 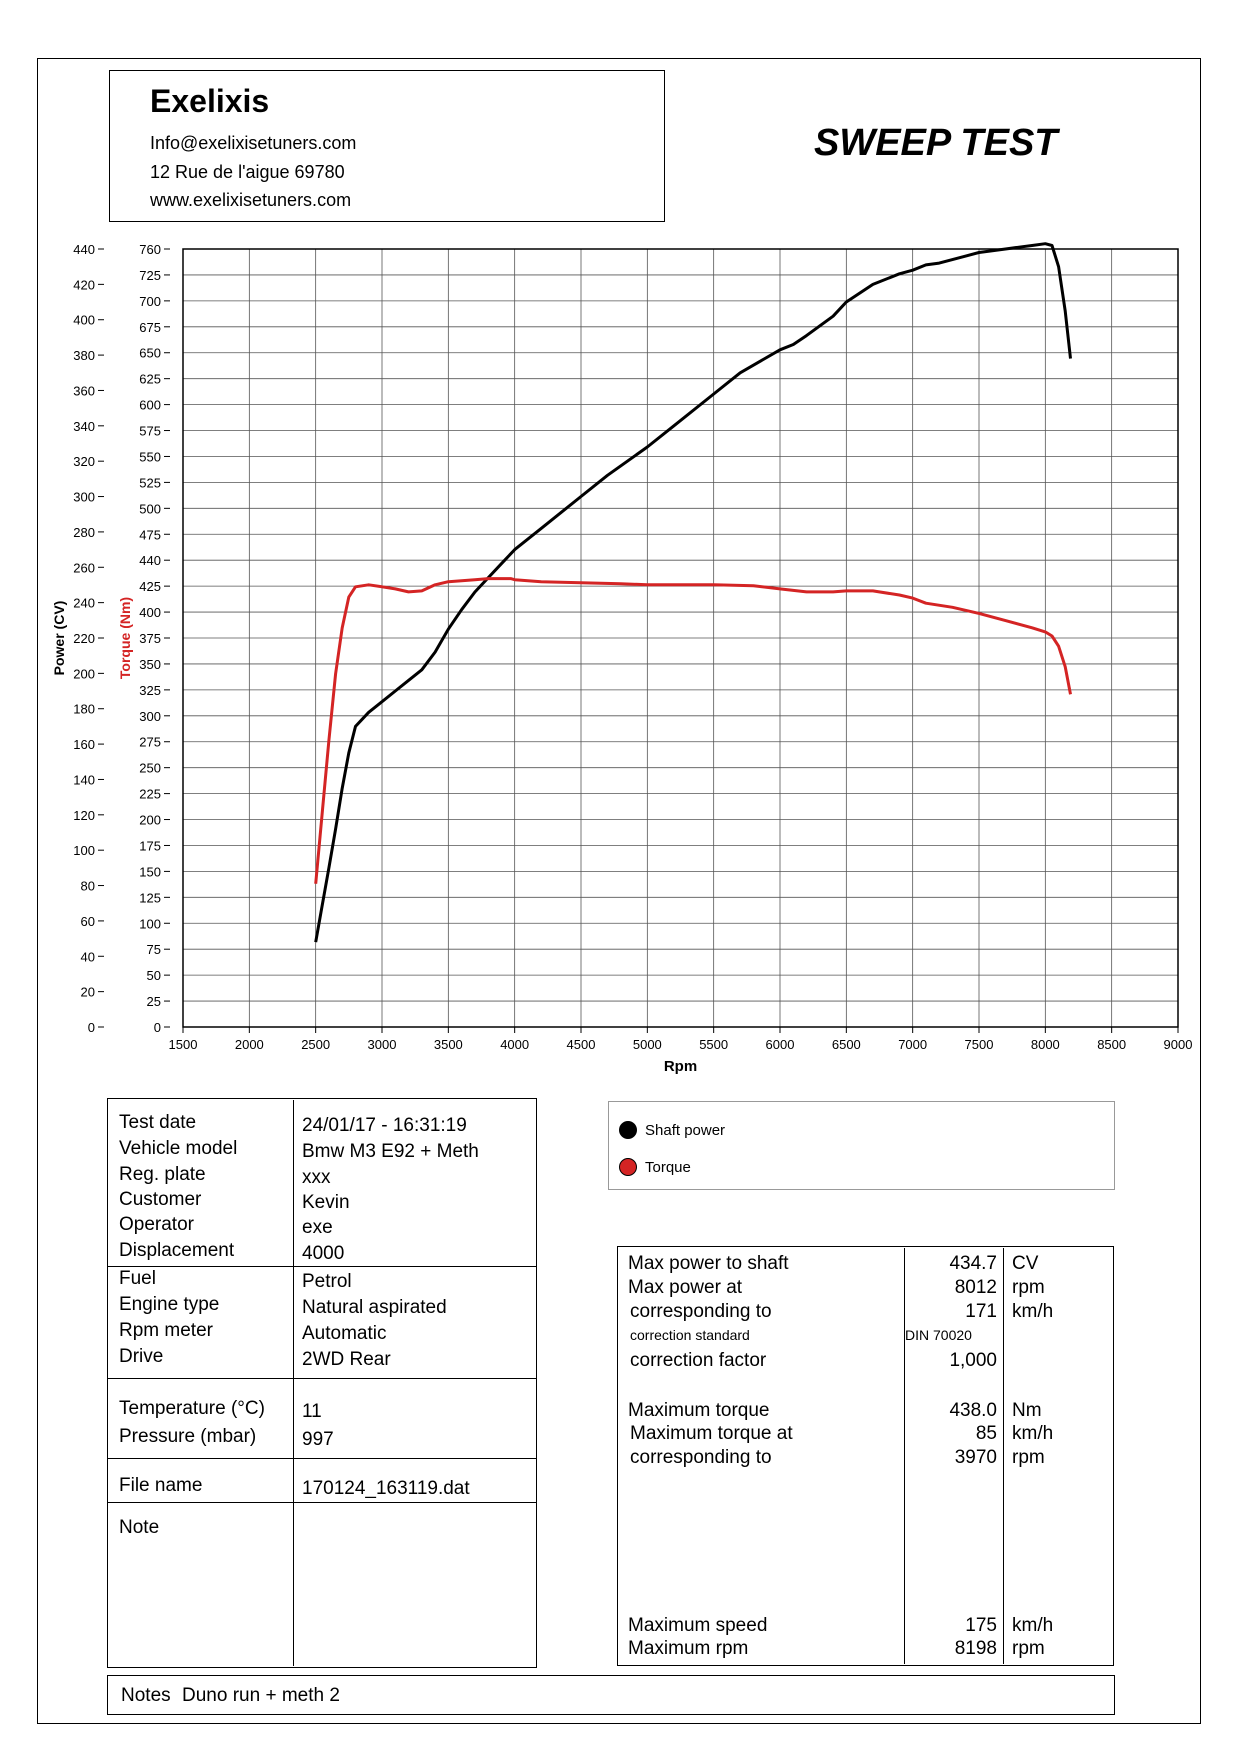 I want to click on info-label: Pressure (mbar), so click(x=188, y=1436).